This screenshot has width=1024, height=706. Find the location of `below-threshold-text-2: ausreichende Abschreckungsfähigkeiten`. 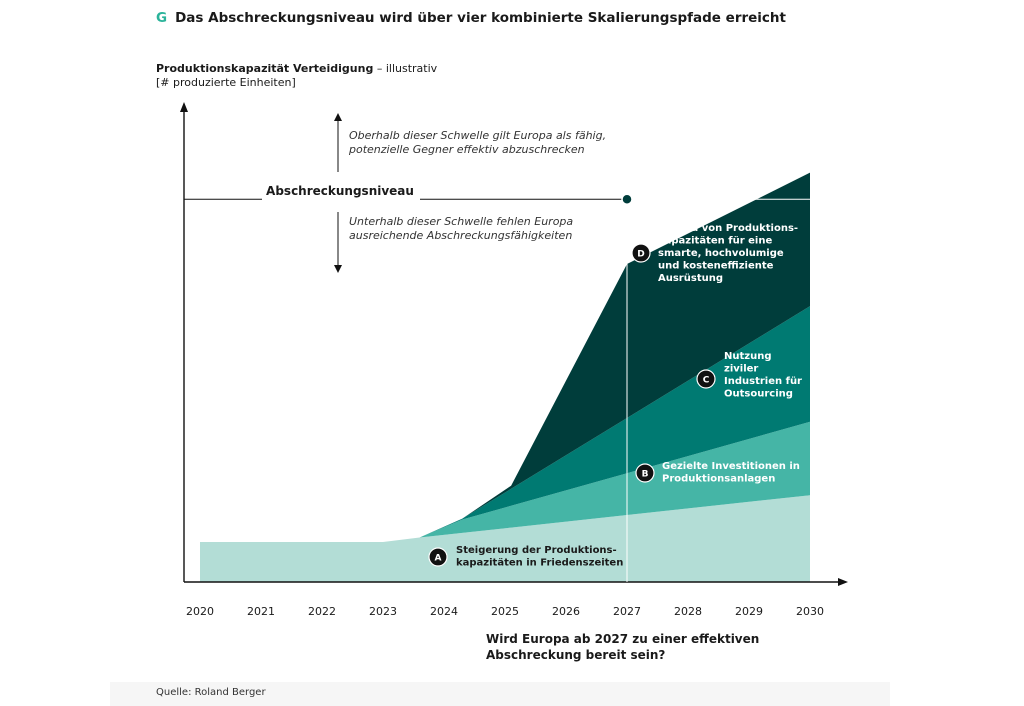

below-threshold-text-2: ausreichende Abschreckungsfähigkeiten is located at coordinates (460, 235).